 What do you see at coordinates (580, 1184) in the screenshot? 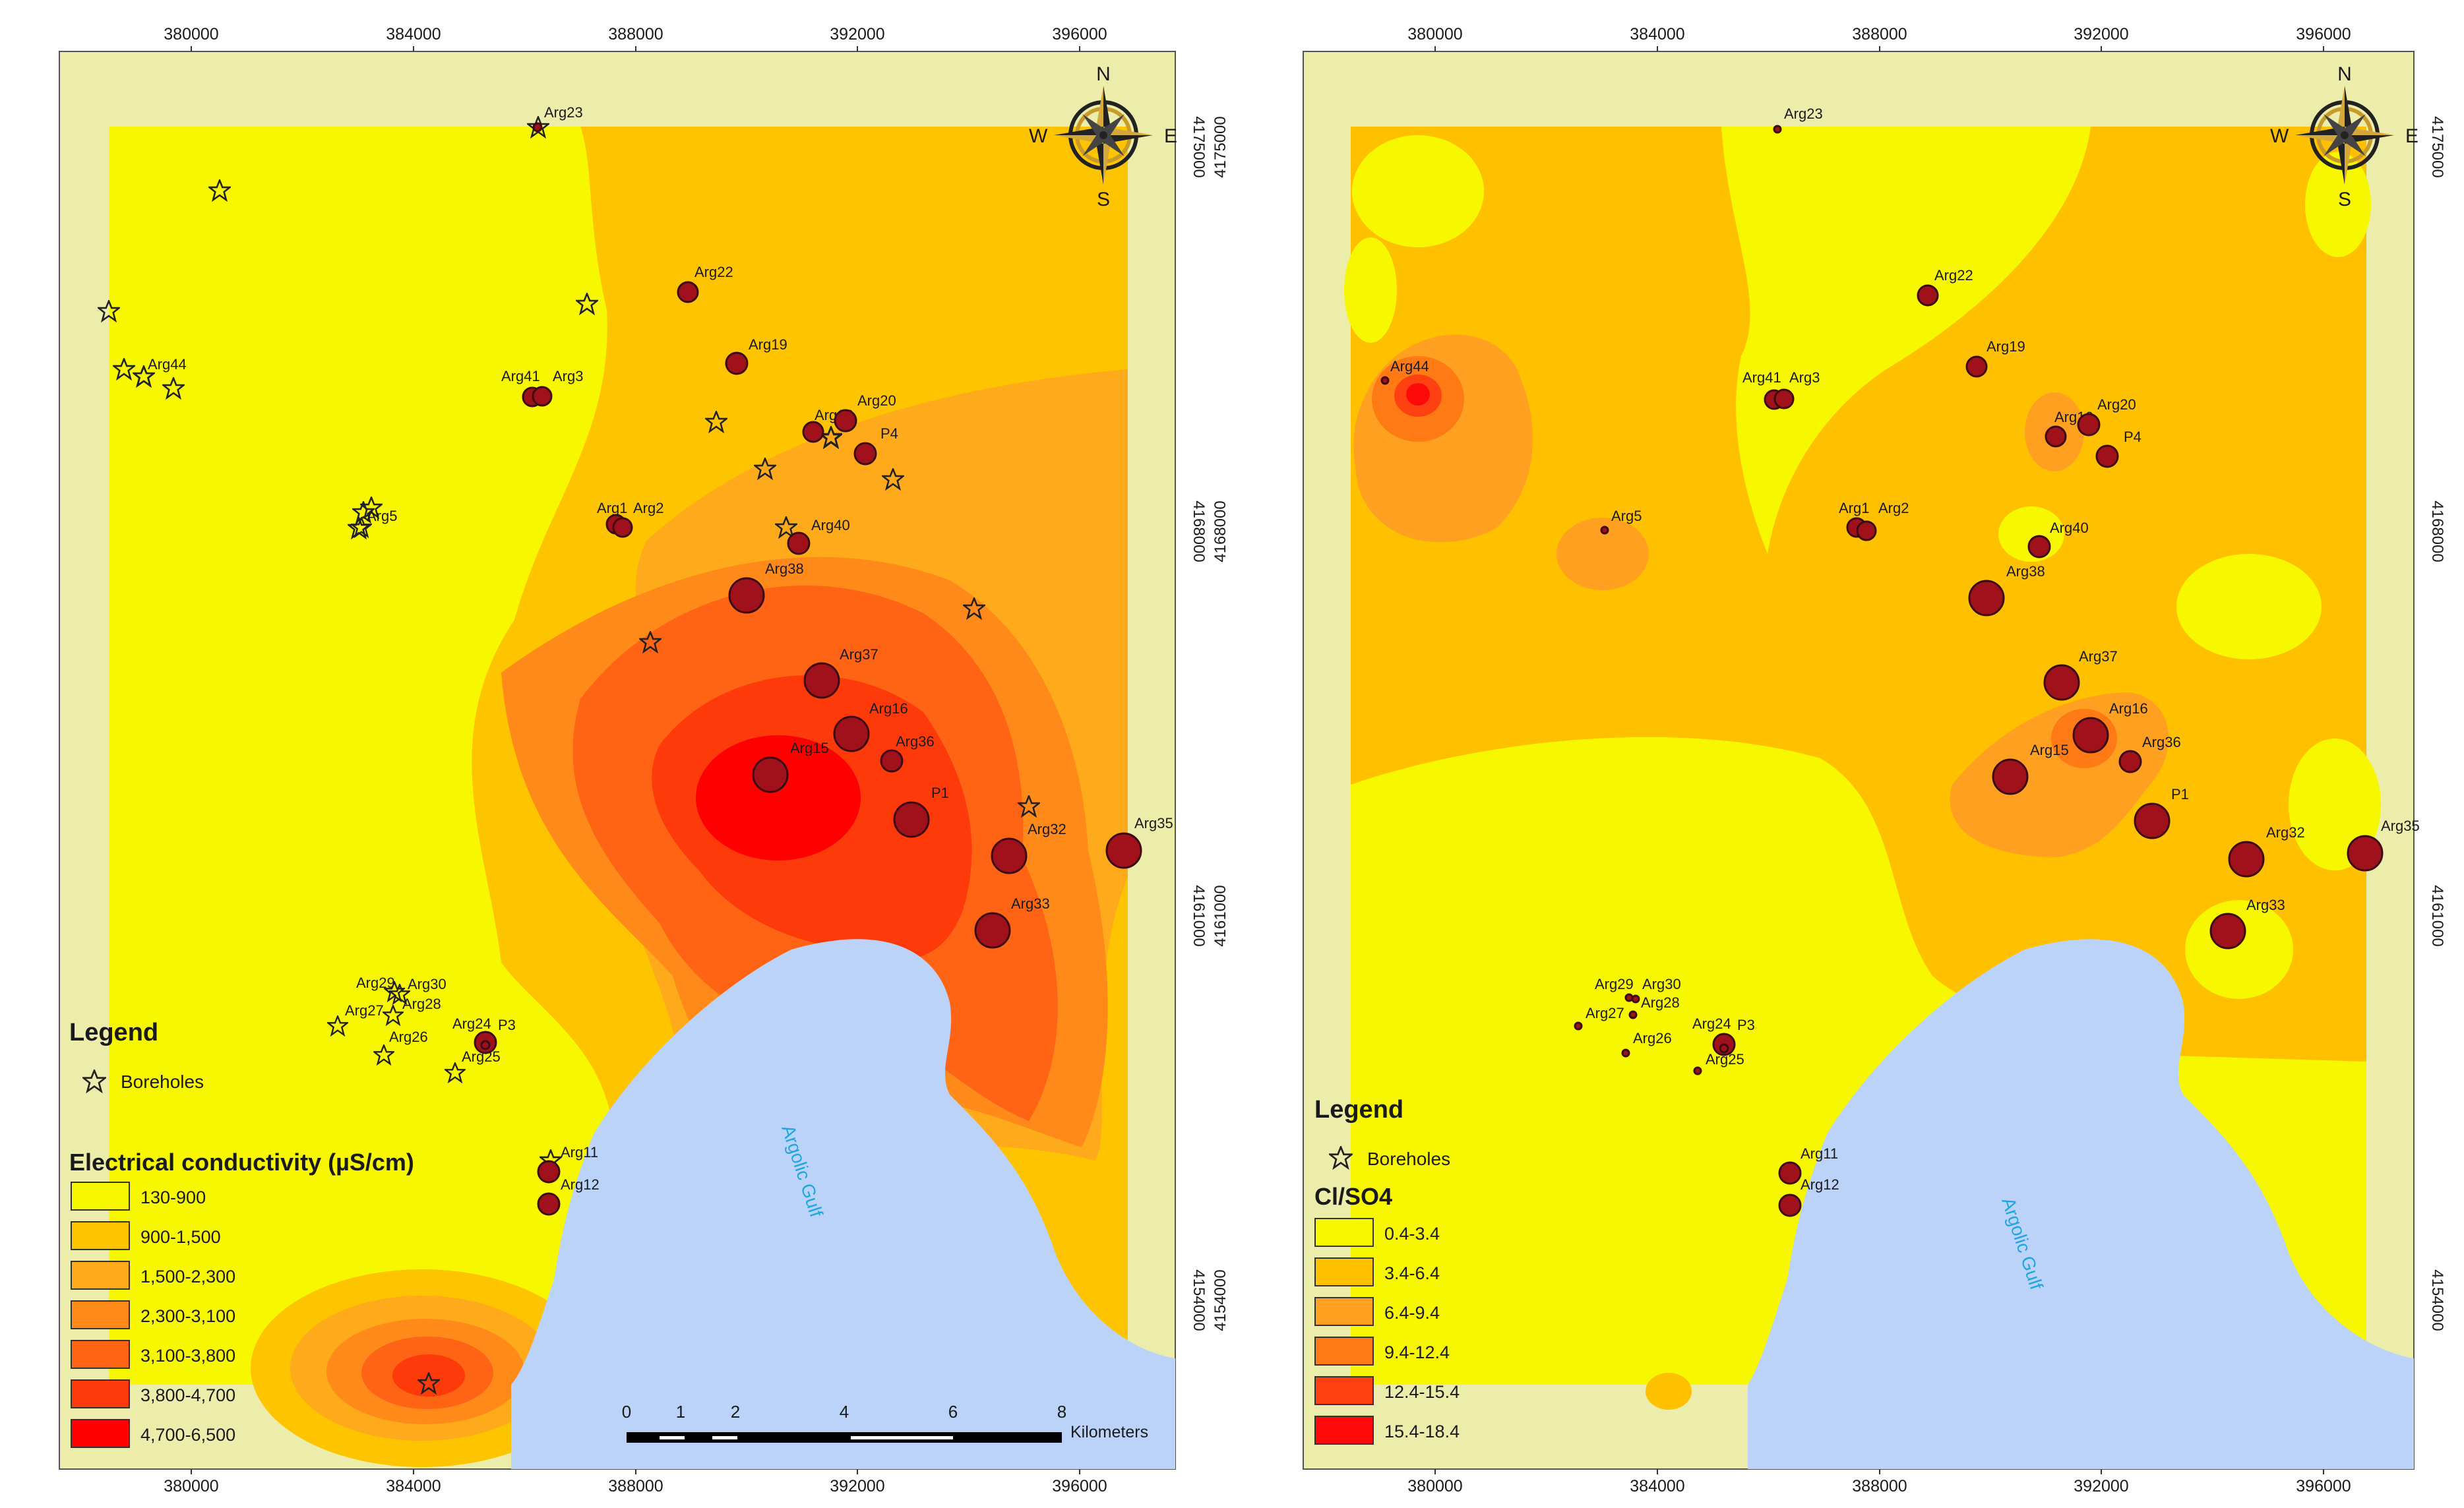
I see `ec-well-label: Arg12` at bounding box center [580, 1184].